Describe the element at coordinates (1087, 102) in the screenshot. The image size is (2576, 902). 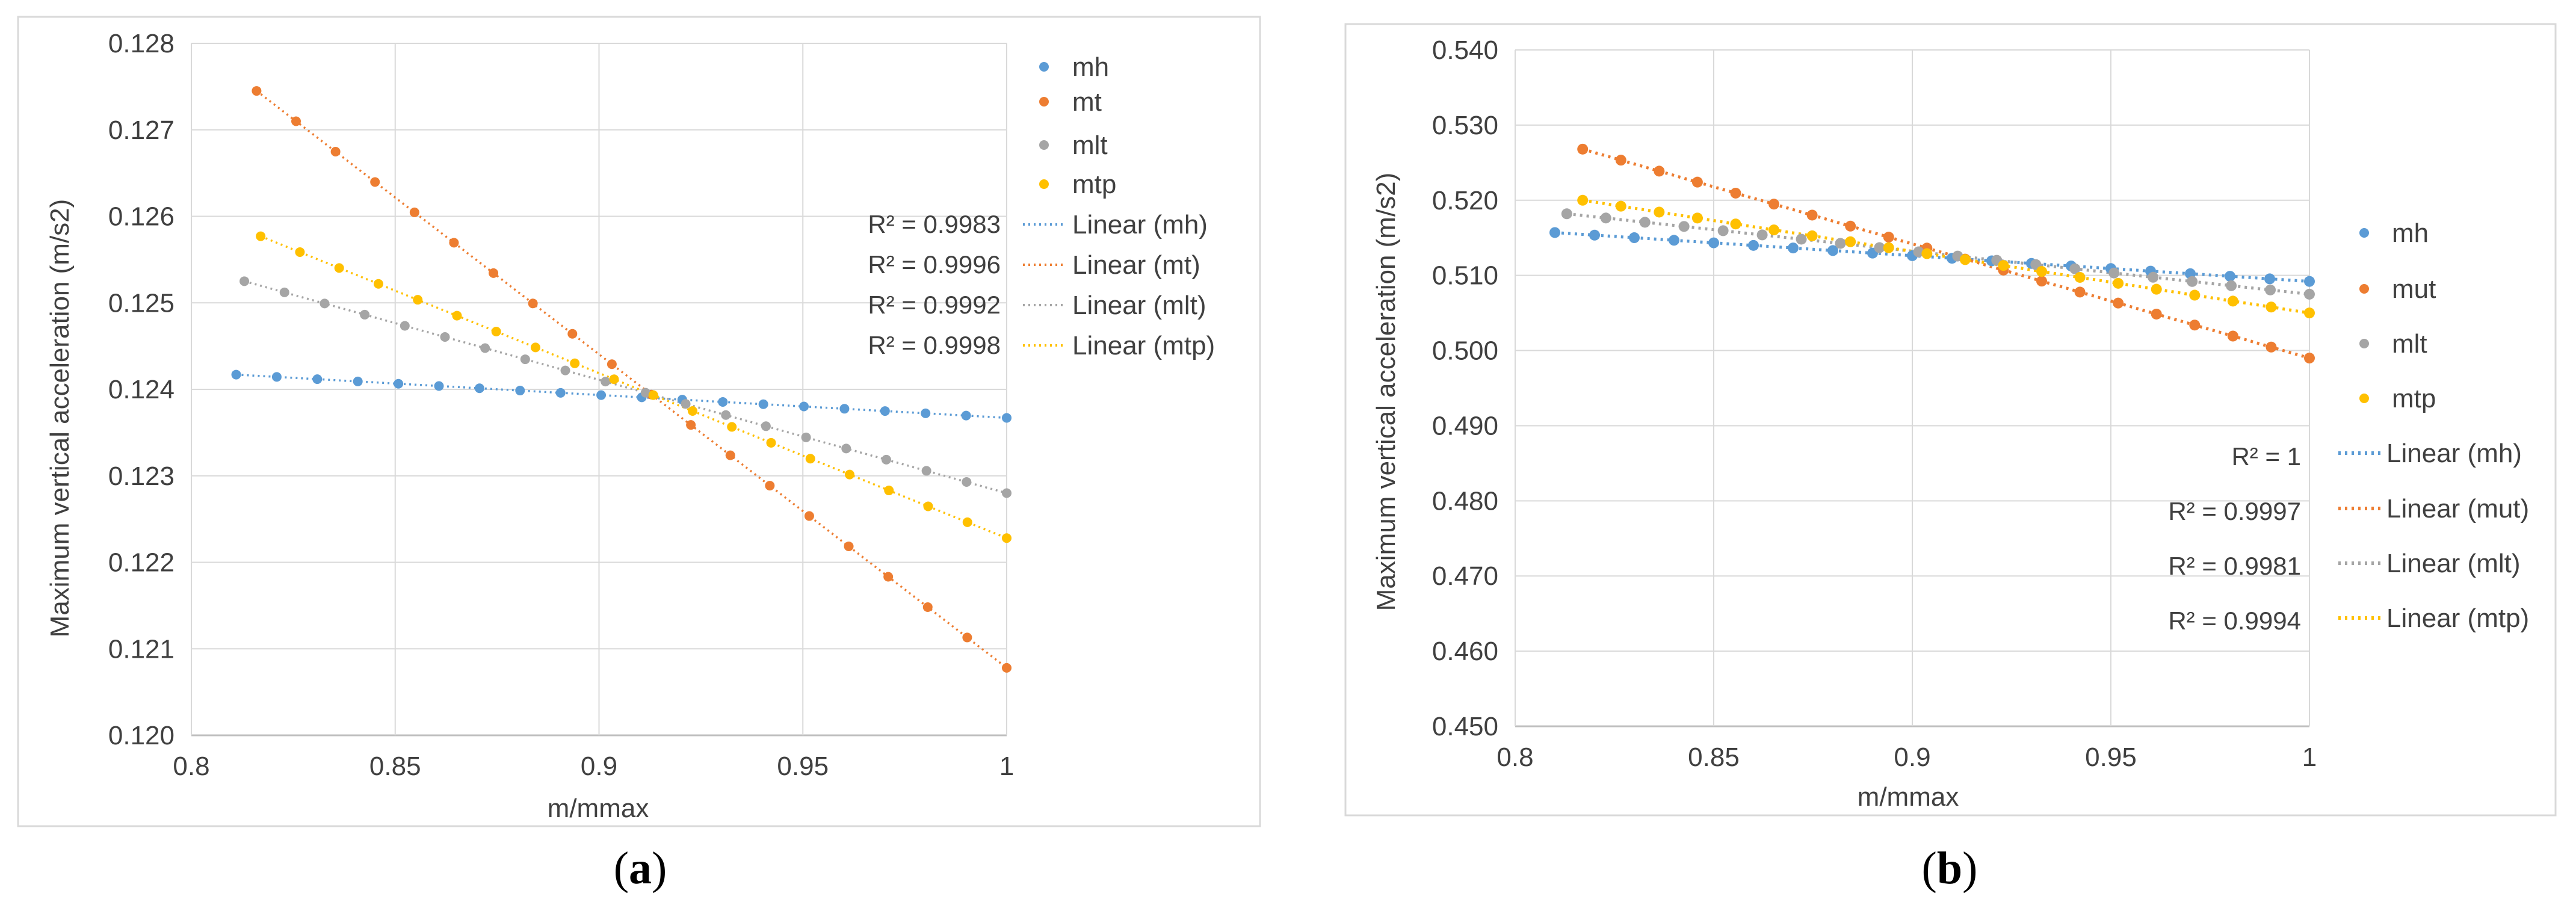
I see `legend-a-mt-label: mt` at that location.